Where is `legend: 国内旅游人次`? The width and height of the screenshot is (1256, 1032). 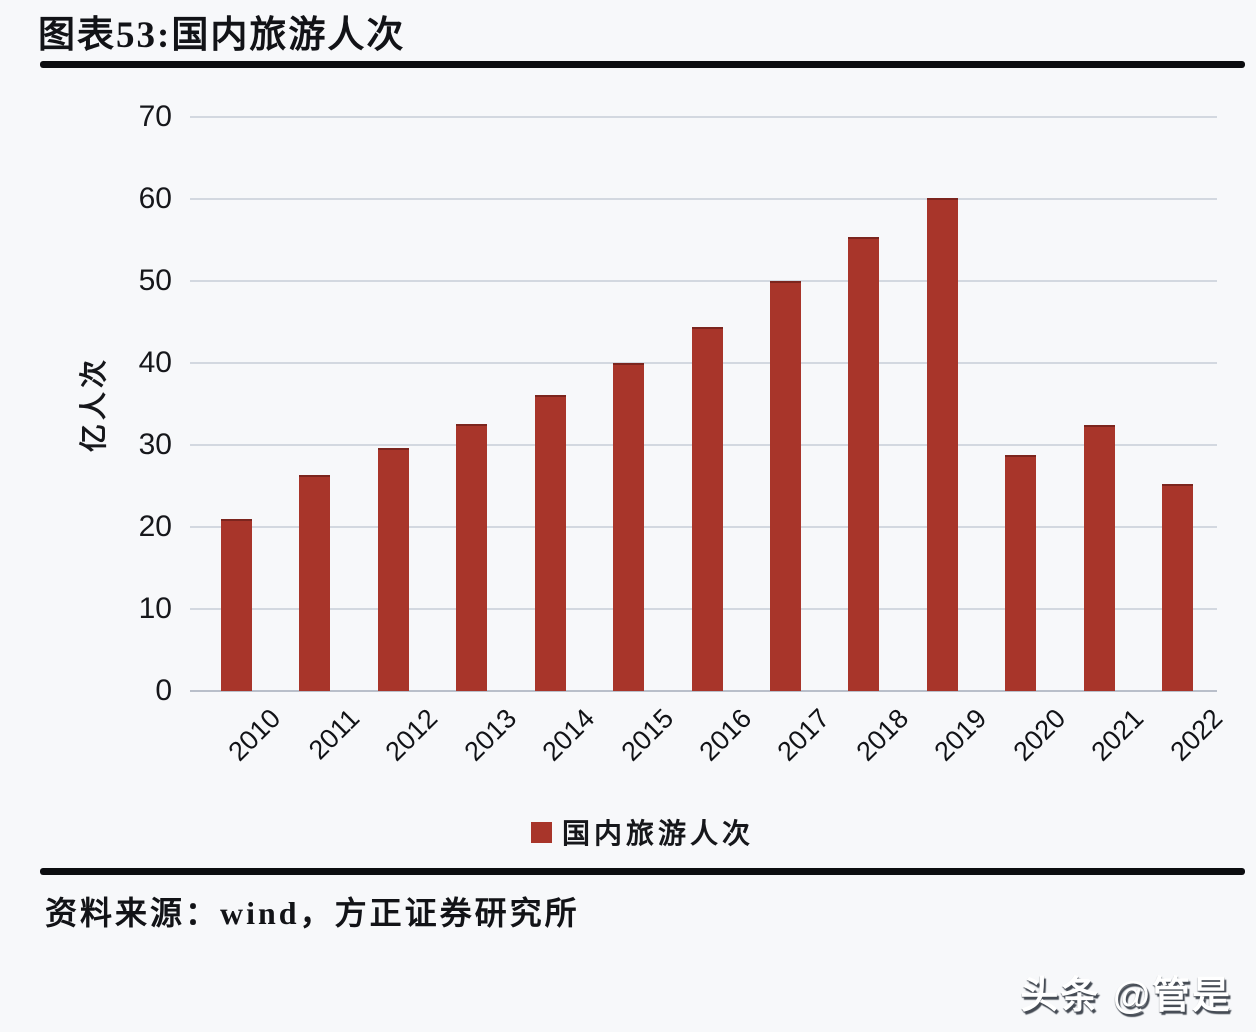
legend: 国内旅游人次 is located at coordinates (642, 832).